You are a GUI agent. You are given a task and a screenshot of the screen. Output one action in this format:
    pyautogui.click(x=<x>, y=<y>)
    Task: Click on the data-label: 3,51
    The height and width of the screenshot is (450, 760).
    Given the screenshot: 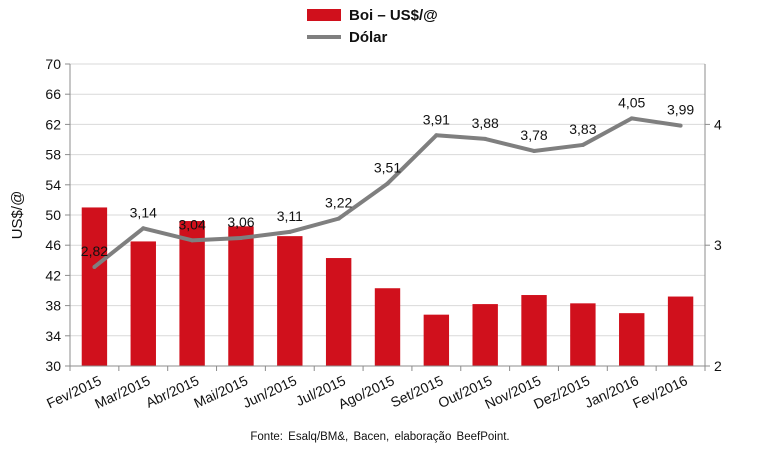 What is the action you would take?
    pyautogui.click(x=387, y=168)
    